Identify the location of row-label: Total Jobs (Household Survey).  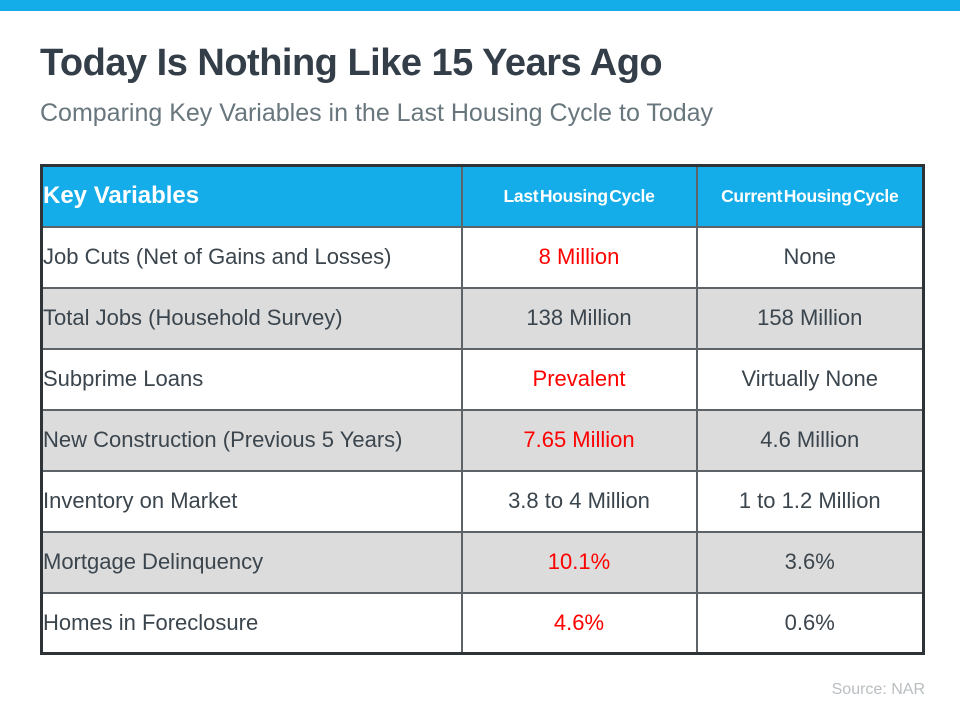
(251, 318).